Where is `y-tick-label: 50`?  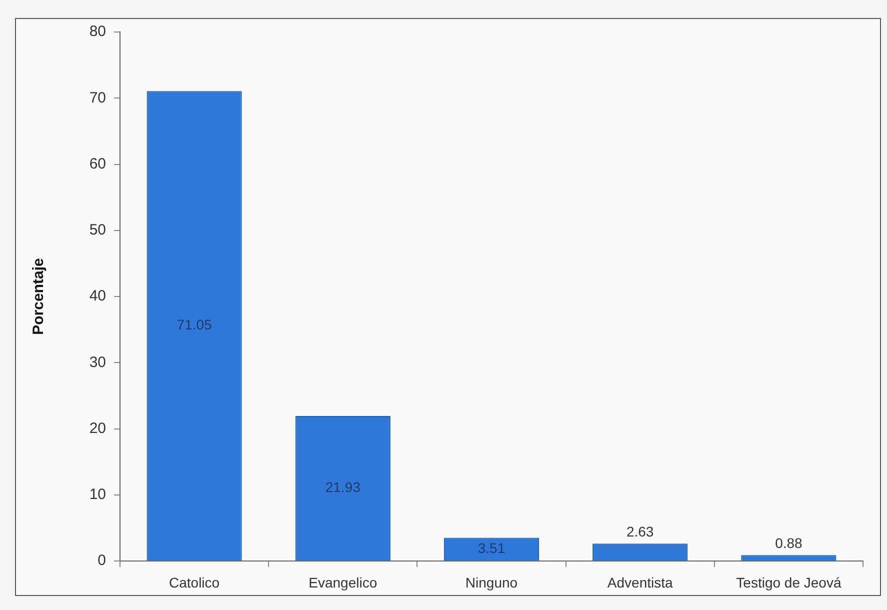
y-tick-label: 50 is located at coordinates (97, 230).